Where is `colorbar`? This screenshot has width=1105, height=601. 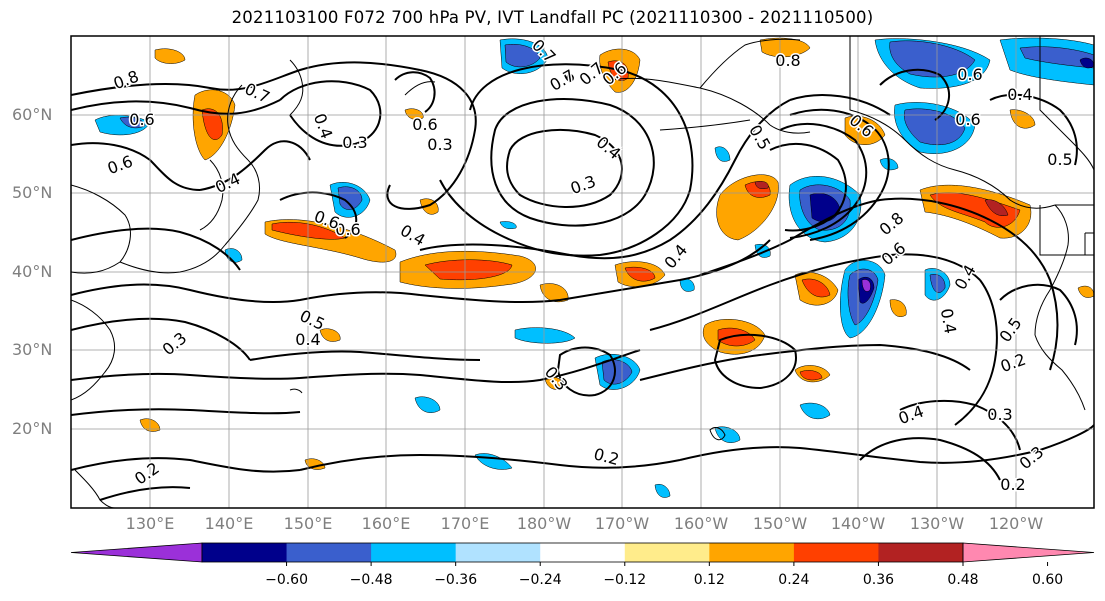 colorbar is located at coordinates (582, 554).